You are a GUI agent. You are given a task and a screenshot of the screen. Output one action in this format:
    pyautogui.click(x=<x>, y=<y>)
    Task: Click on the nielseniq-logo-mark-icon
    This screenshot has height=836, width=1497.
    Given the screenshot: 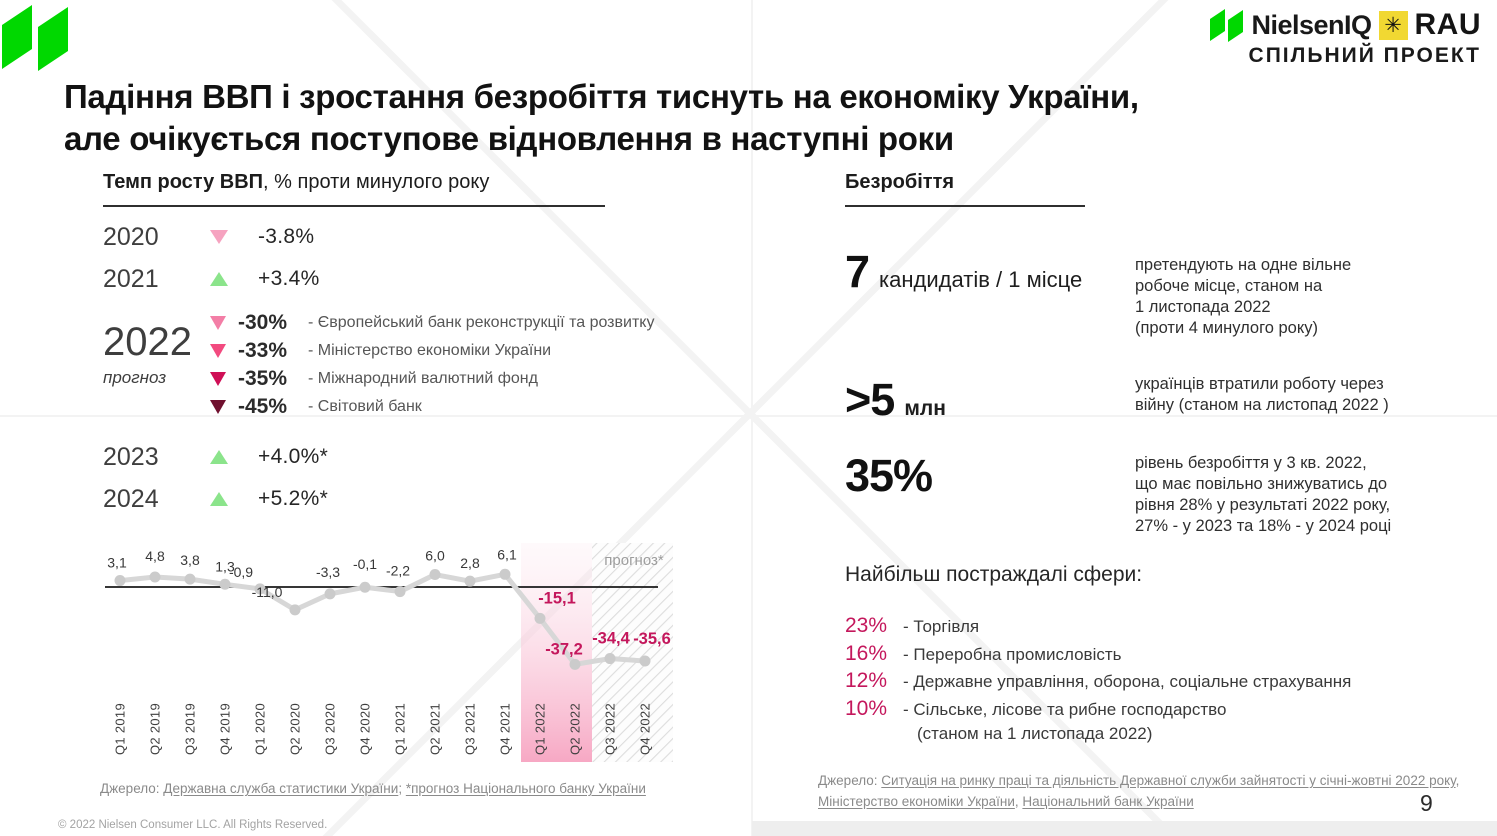 What is the action you would take?
    pyautogui.click(x=35, y=38)
    